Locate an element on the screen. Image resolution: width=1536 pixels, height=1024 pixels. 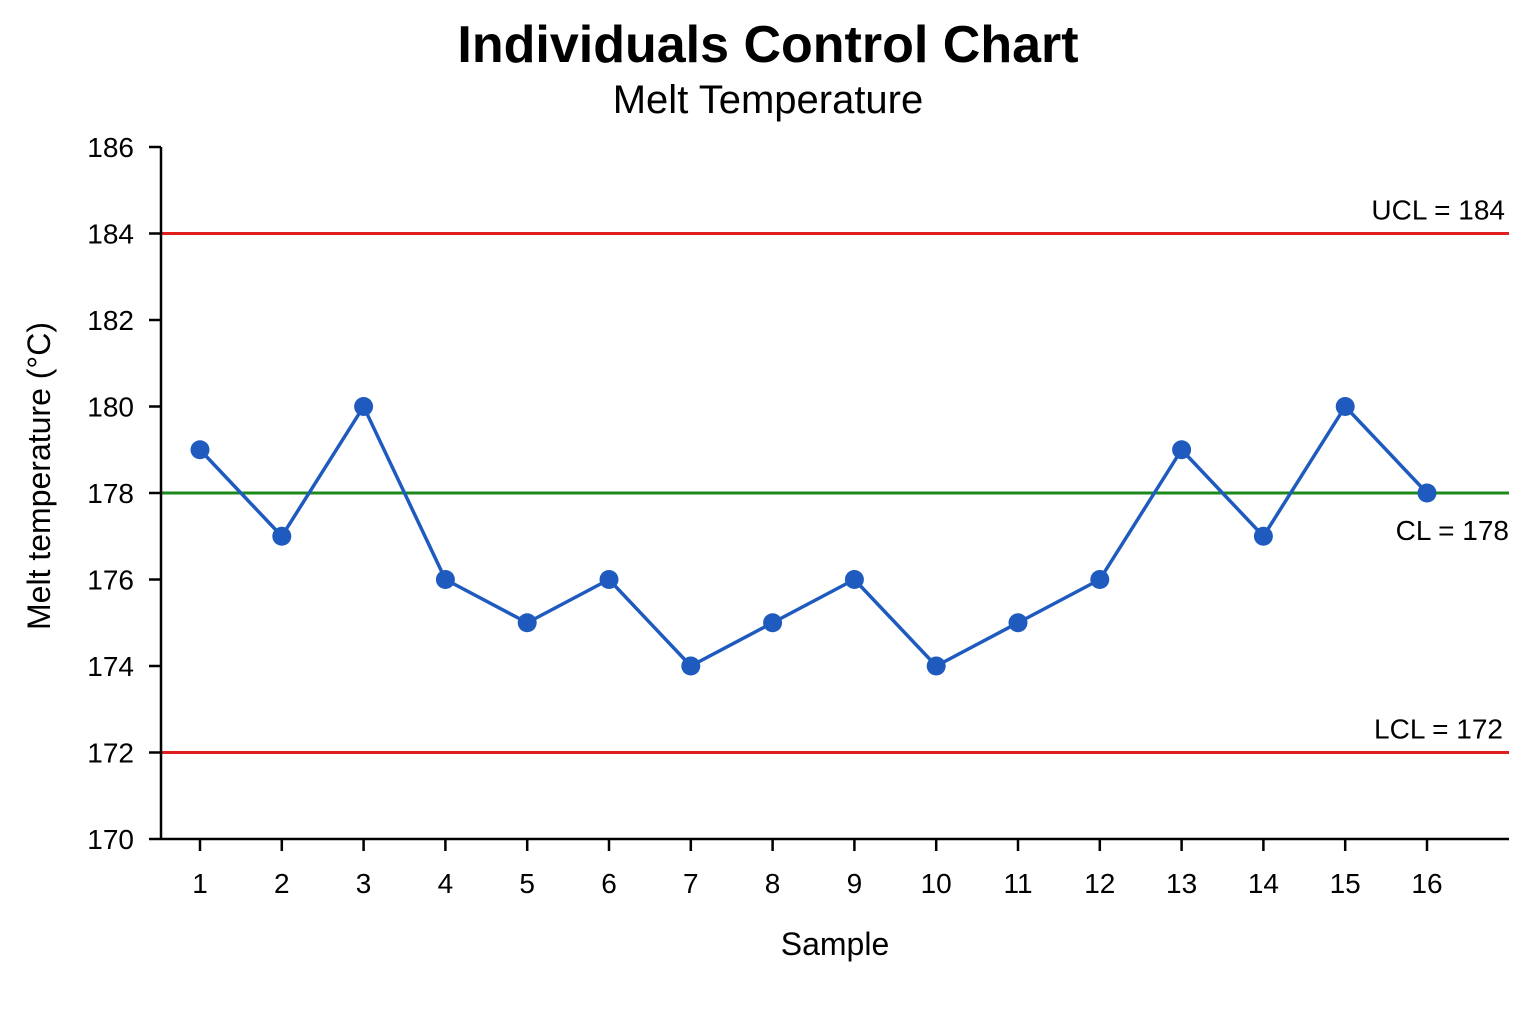
x-tick-label: 5 is located at coordinates (527, 883).